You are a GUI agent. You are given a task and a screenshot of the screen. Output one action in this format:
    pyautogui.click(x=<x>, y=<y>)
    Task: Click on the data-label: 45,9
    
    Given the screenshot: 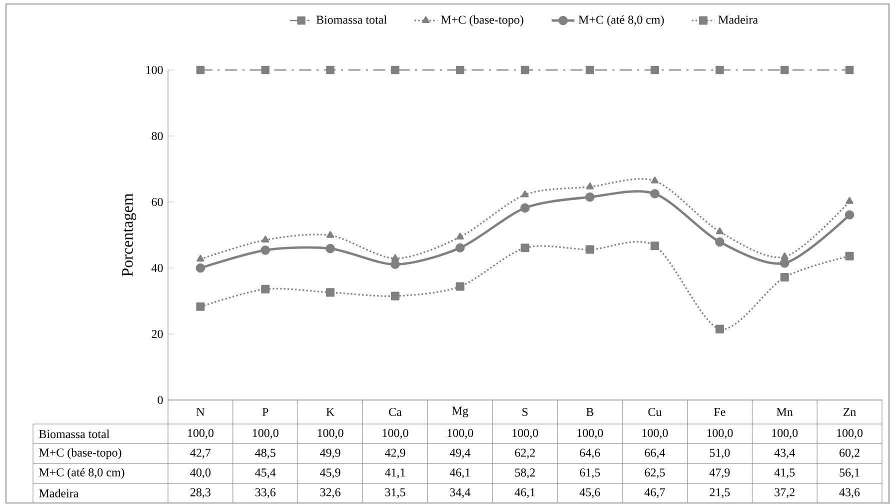 What is the action you would take?
    pyautogui.click(x=330, y=473)
    